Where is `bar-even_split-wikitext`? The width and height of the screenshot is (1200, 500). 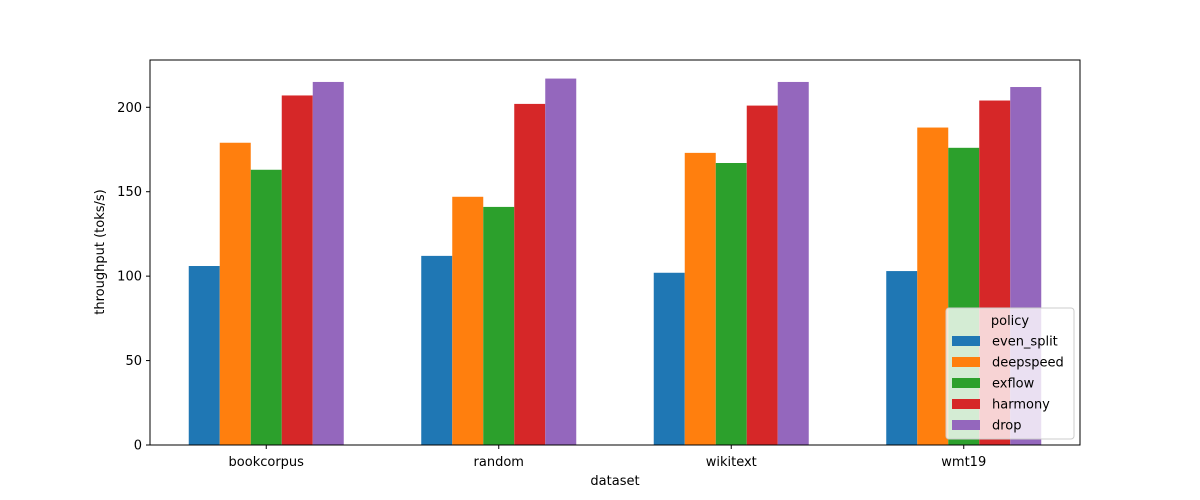
bar-even_split-wikitext is located at coordinates (669, 358).